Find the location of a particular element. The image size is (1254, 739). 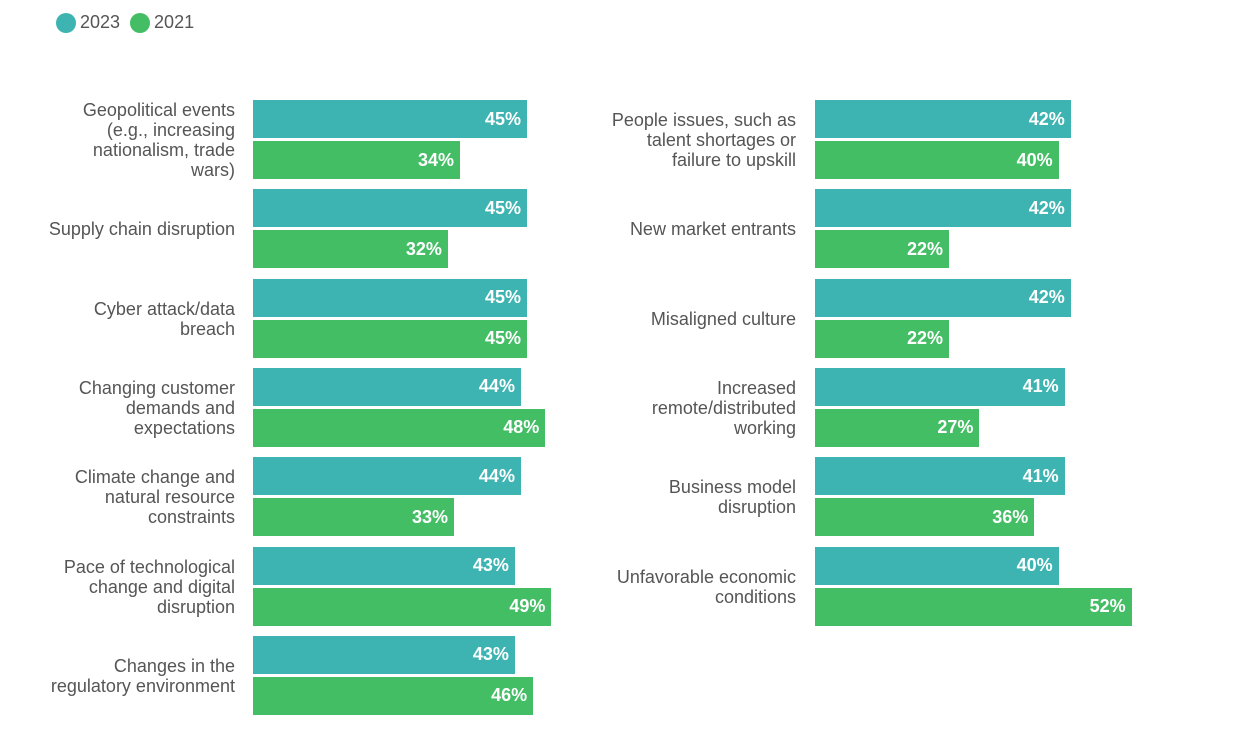

bar: 32% is located at coordinates (350, 249).